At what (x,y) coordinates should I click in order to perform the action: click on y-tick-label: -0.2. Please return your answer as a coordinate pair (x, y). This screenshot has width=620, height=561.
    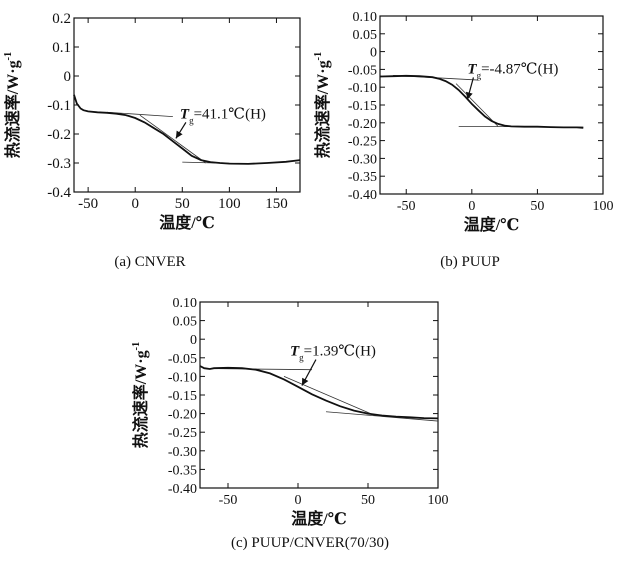
    Looking at the image, I should click on (59, 135).